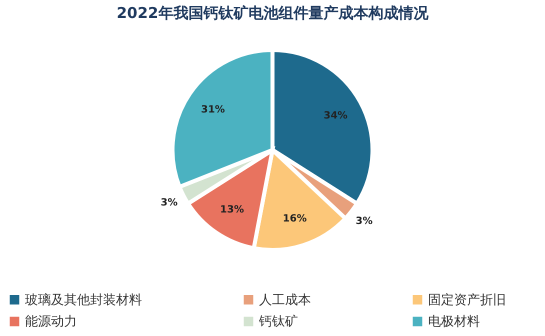 Image resolution: width=545 pixels, height=336 pixels. What do you see at coordinates (285, 300) in the screenshot?
I see `legend-label: 人工成本` at bounding box center [285, 300].